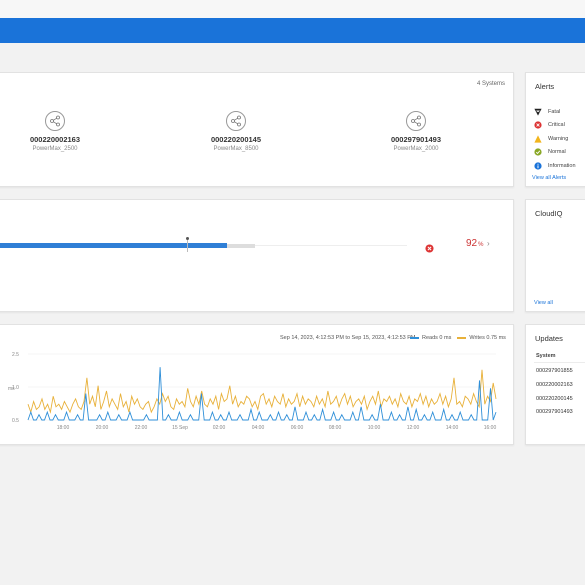 This screenshot has height=585, width=585. I want to click on updates-row: 000220200145, so click(554, 399).